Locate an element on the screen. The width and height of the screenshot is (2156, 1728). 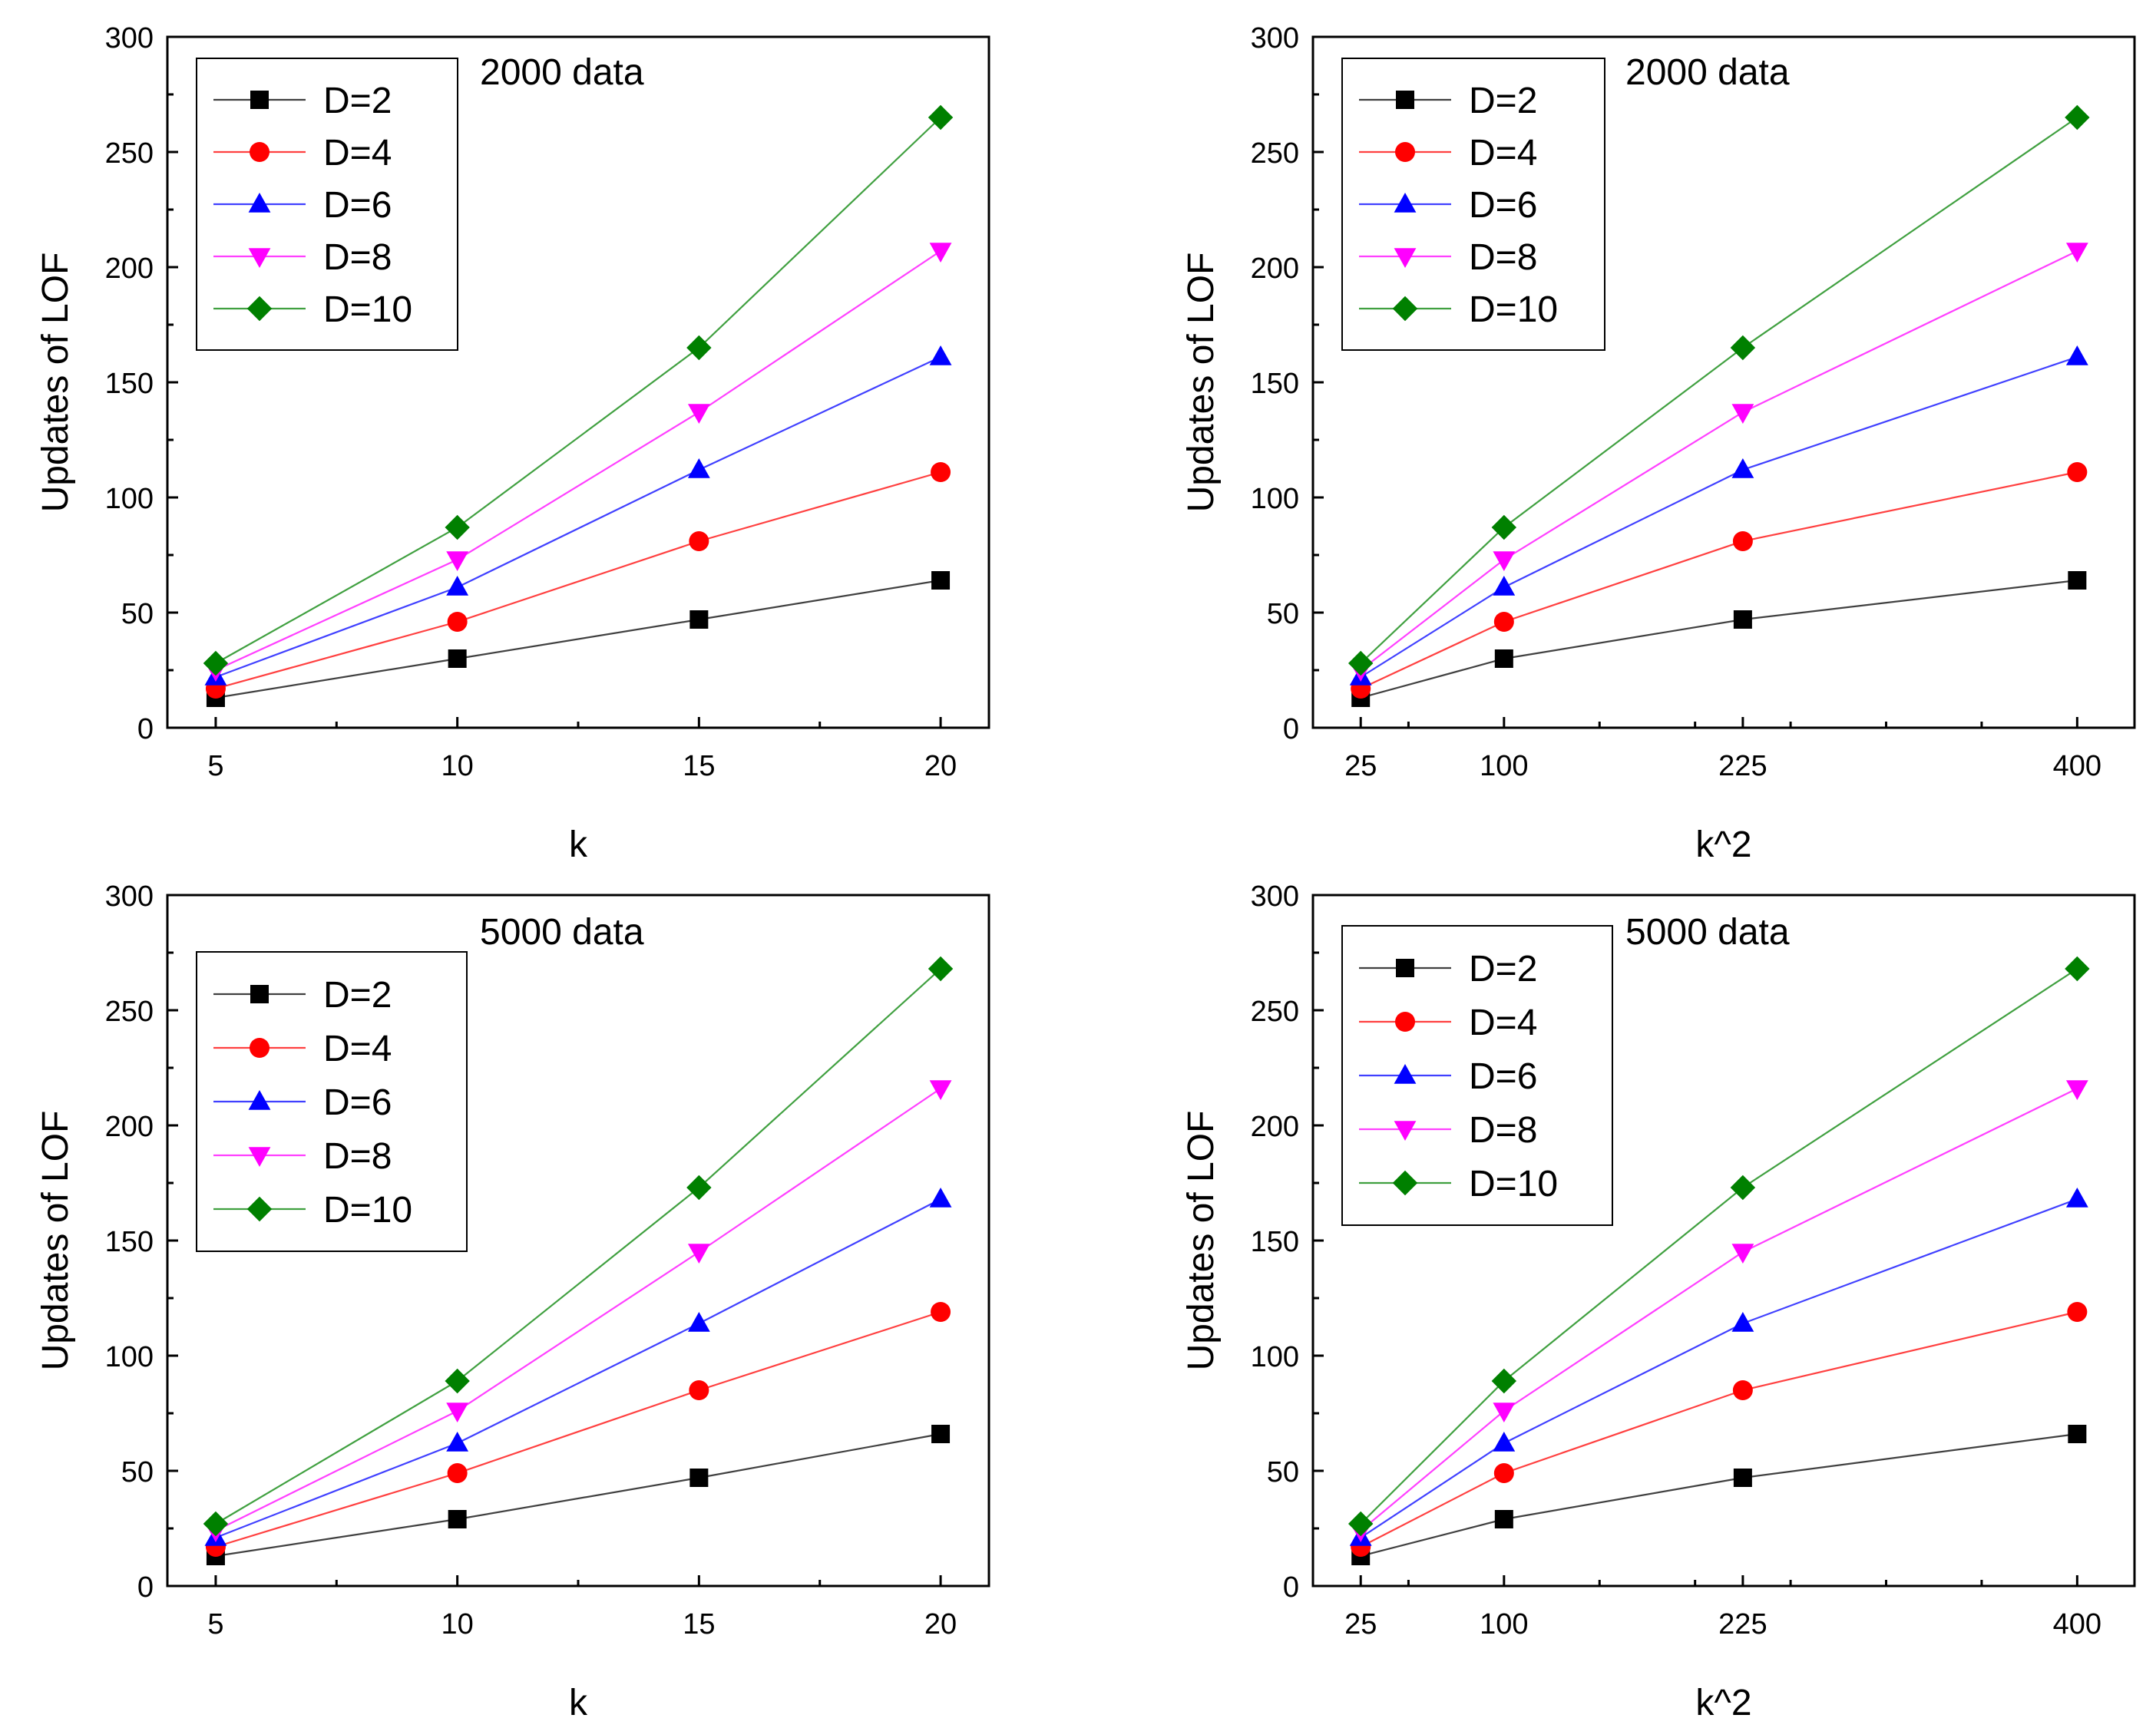
y-tick-label: 0 is located at coordinates (1291, 729).